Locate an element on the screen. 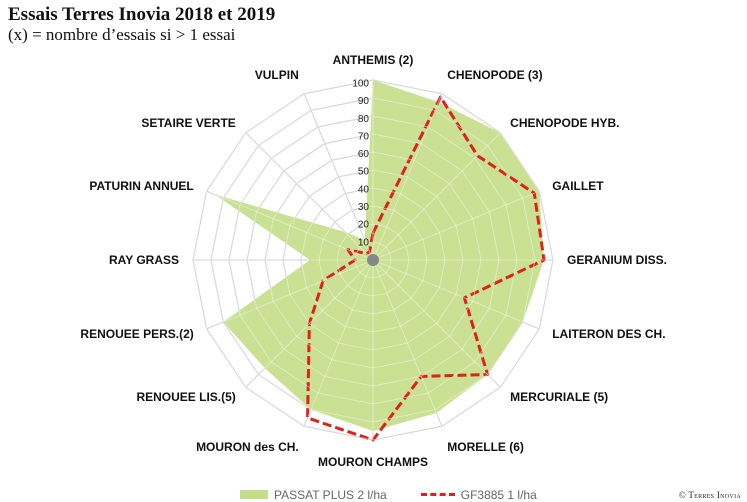 Image resolution: width=747 pixels, height=502 pixels. category-label: PATURIN ANNUEL is located at coordinates (141, 186).